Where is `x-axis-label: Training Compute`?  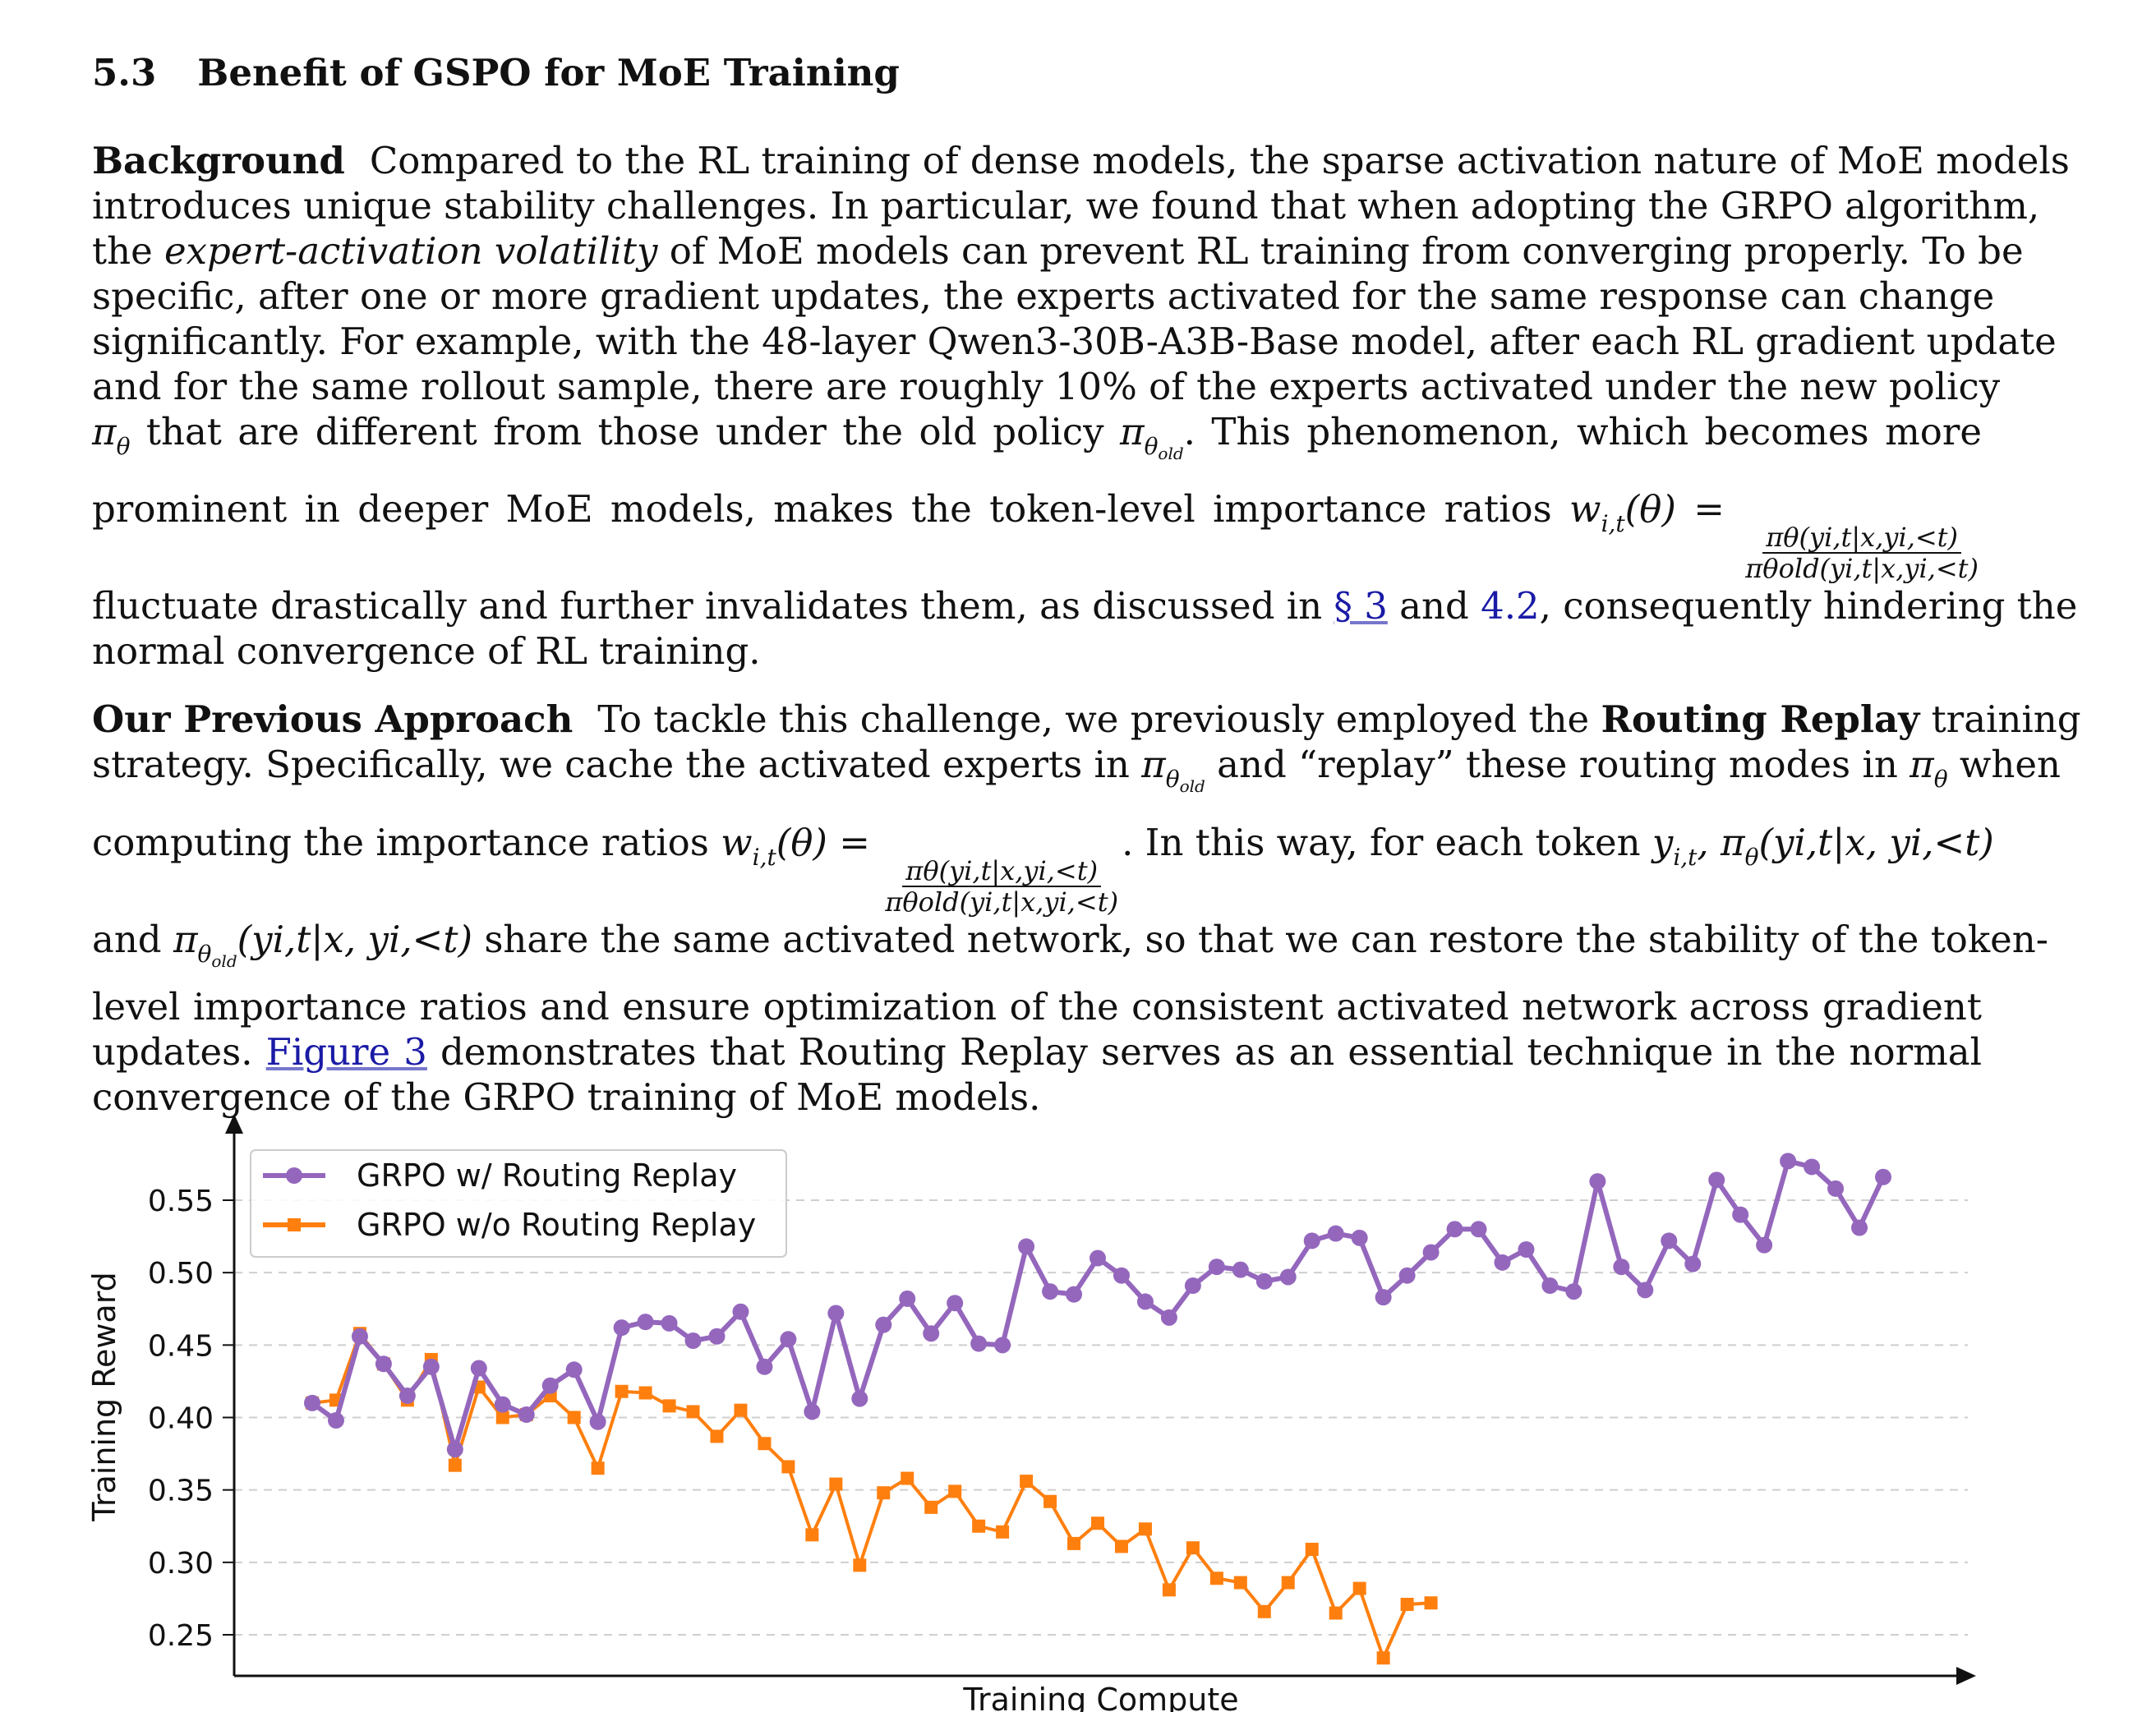 x-axis-label: Training Compute is located at coordinates (1100, 1697).